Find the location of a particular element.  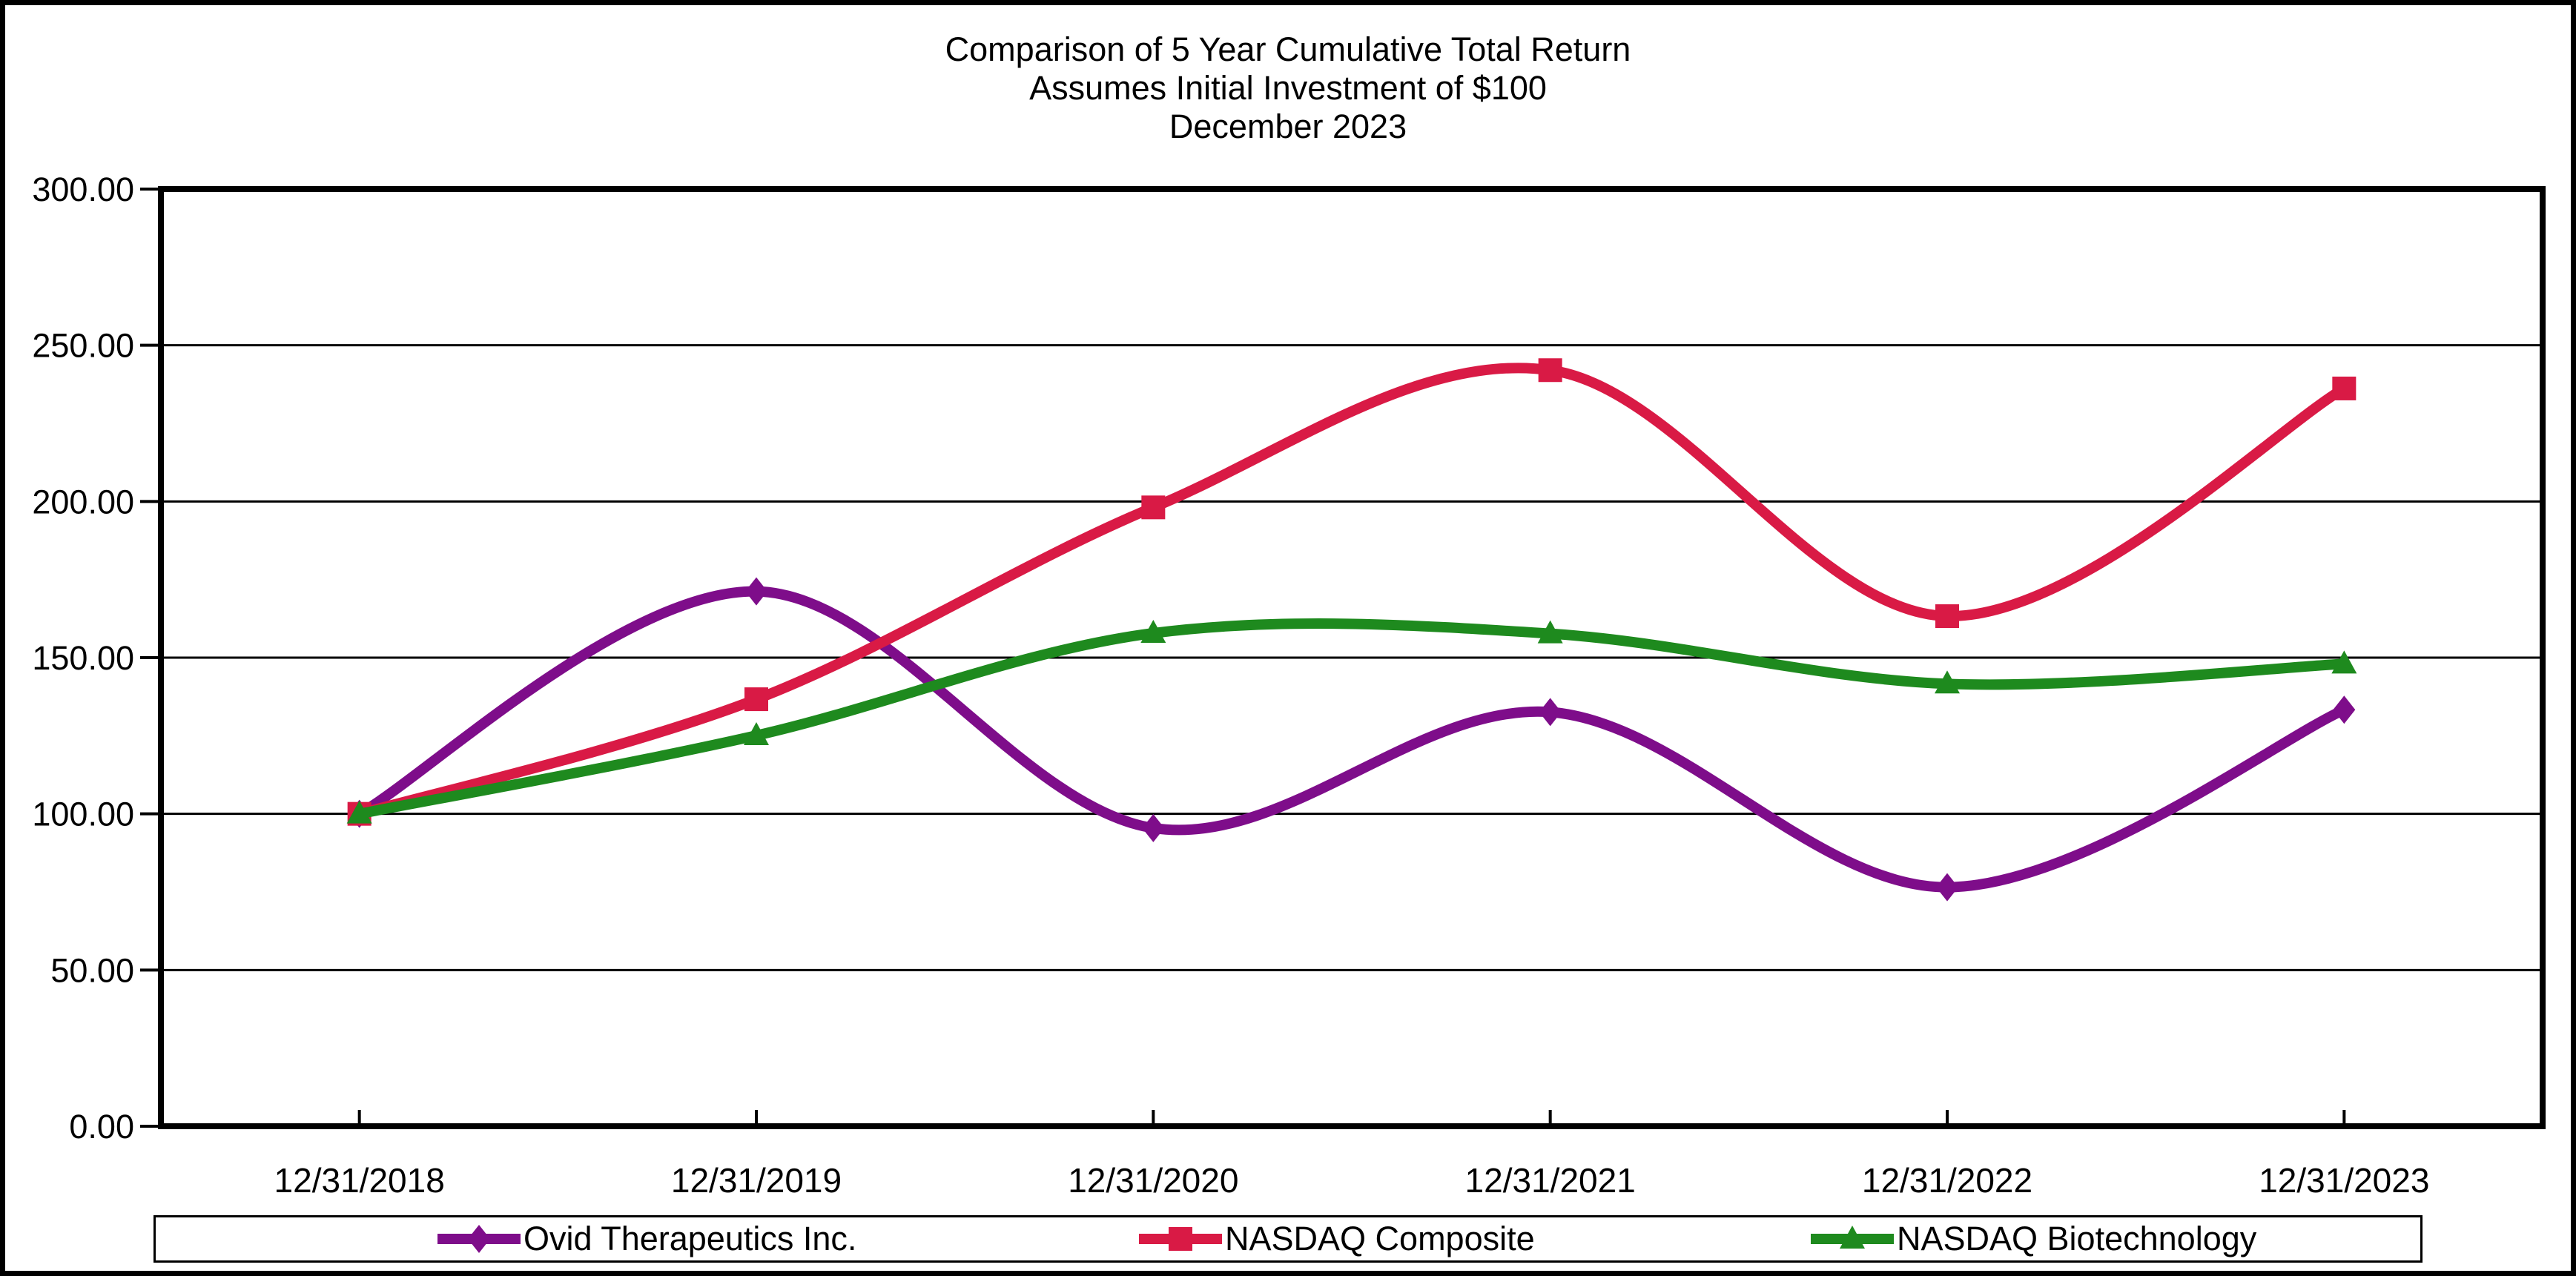

y-axis-label: 200.00 is located at coordinates (83, 501).